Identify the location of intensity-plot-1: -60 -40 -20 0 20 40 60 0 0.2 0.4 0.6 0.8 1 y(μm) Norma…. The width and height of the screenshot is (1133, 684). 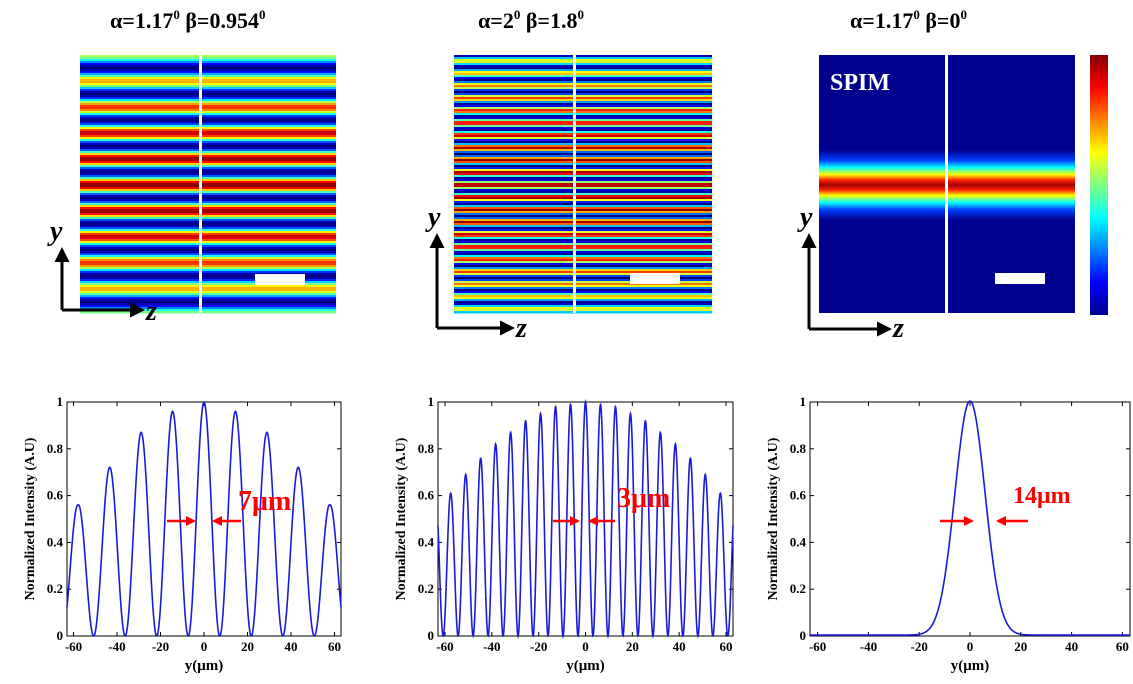
(182, 534).